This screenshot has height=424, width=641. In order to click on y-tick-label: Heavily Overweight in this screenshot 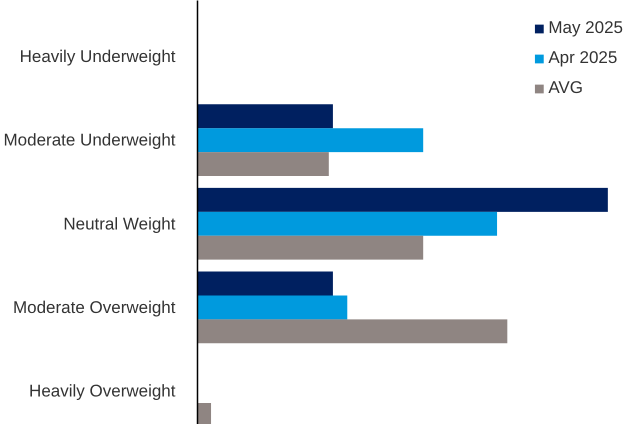, I will do `click(102, 391)`.